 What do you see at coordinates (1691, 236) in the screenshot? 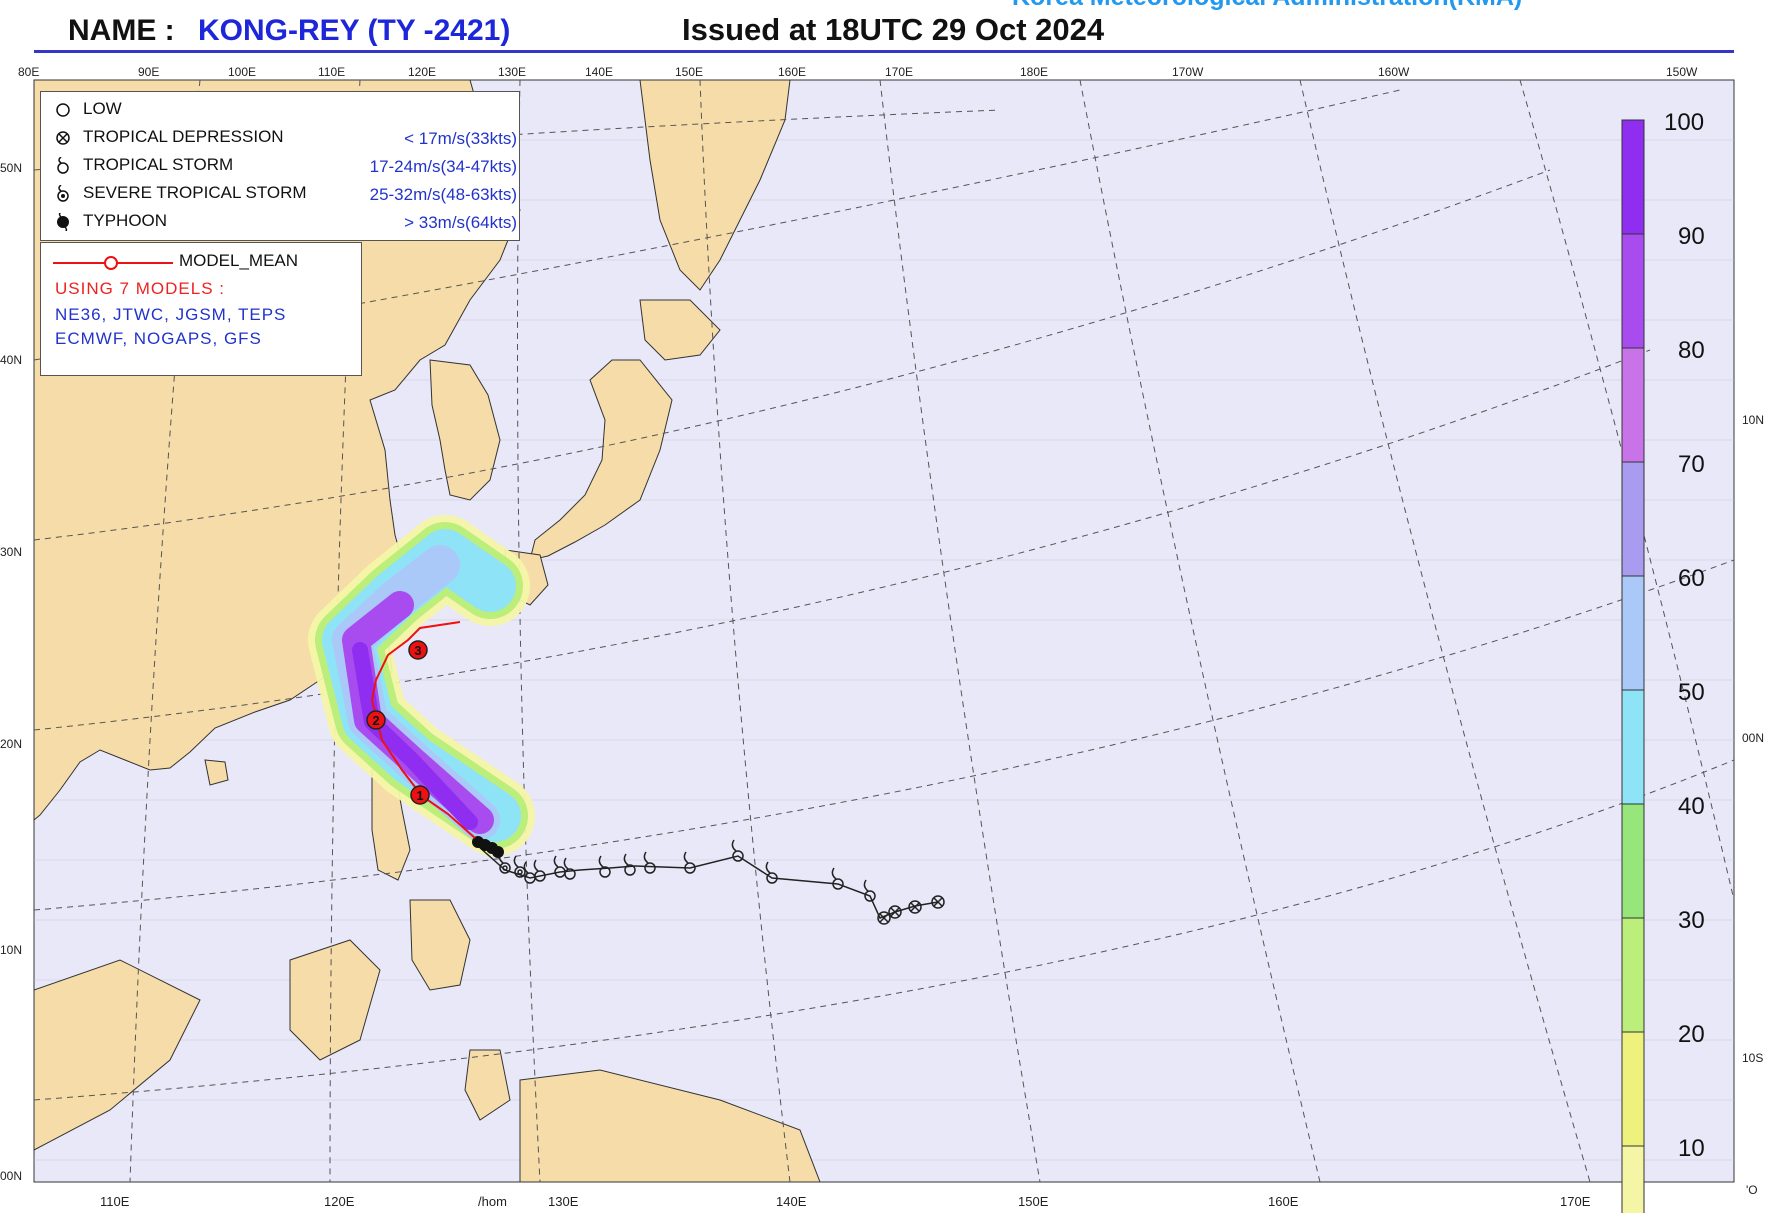
I see `colorbar-tick-label: 90` at bounding box center [1691, 236].